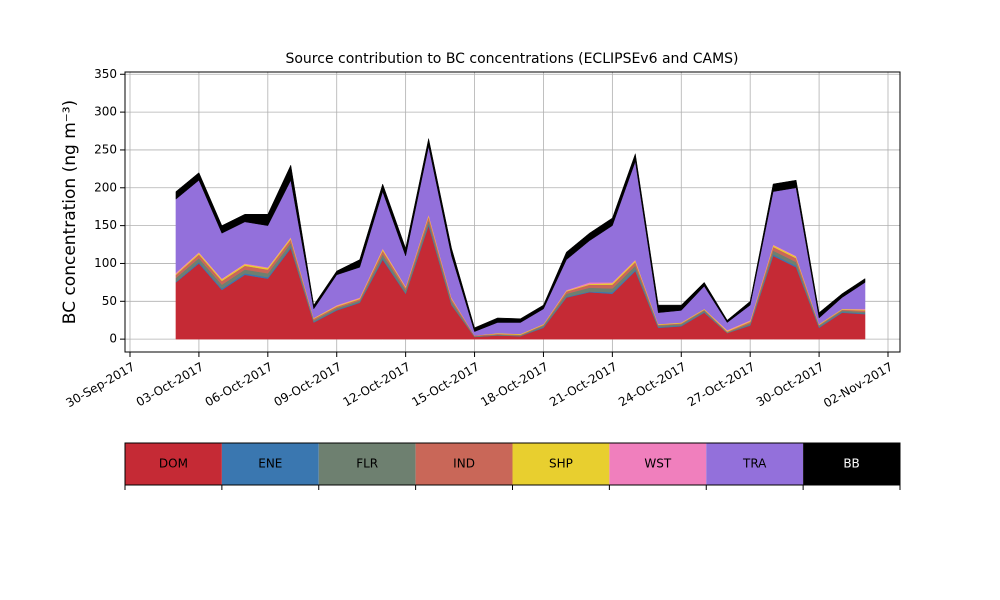 The image size is (1000, 600). What do you see at coordinates (105, 74) in the screenshot?
I see `y-tick-label: 350` at bounding box center [105, 74].